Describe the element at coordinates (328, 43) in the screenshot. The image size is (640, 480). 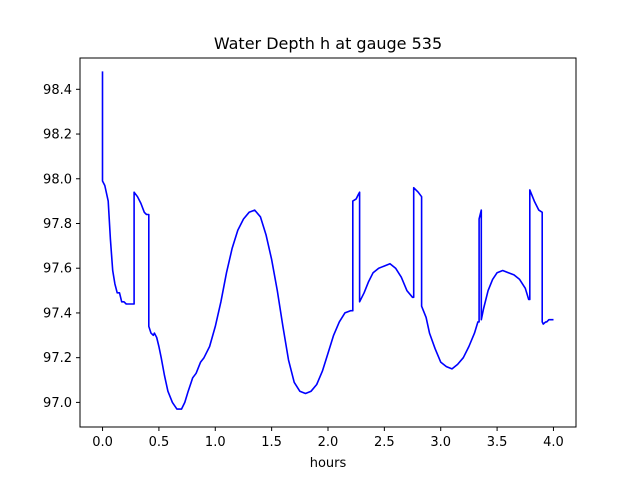
I see `chart-title: Water Depth h at gauge 535` at that location.